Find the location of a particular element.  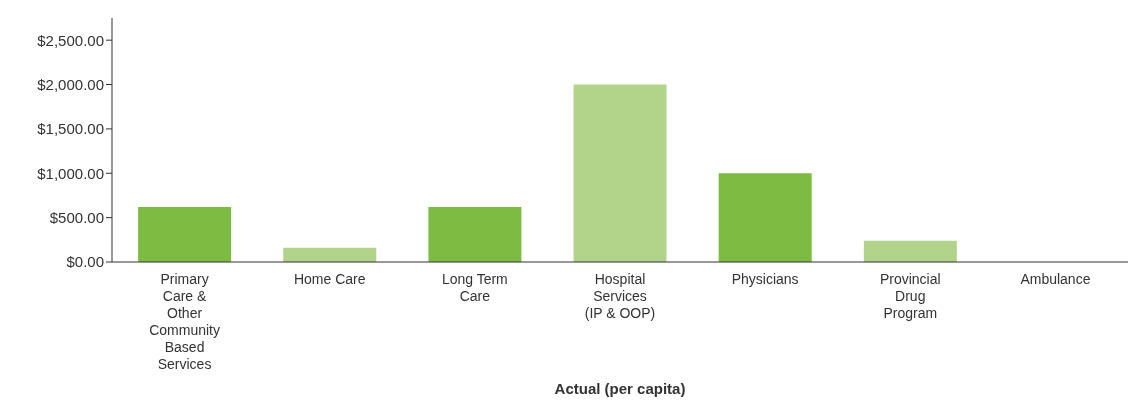

y-tick-label: $0.00 is located at coordinates (85, 262).